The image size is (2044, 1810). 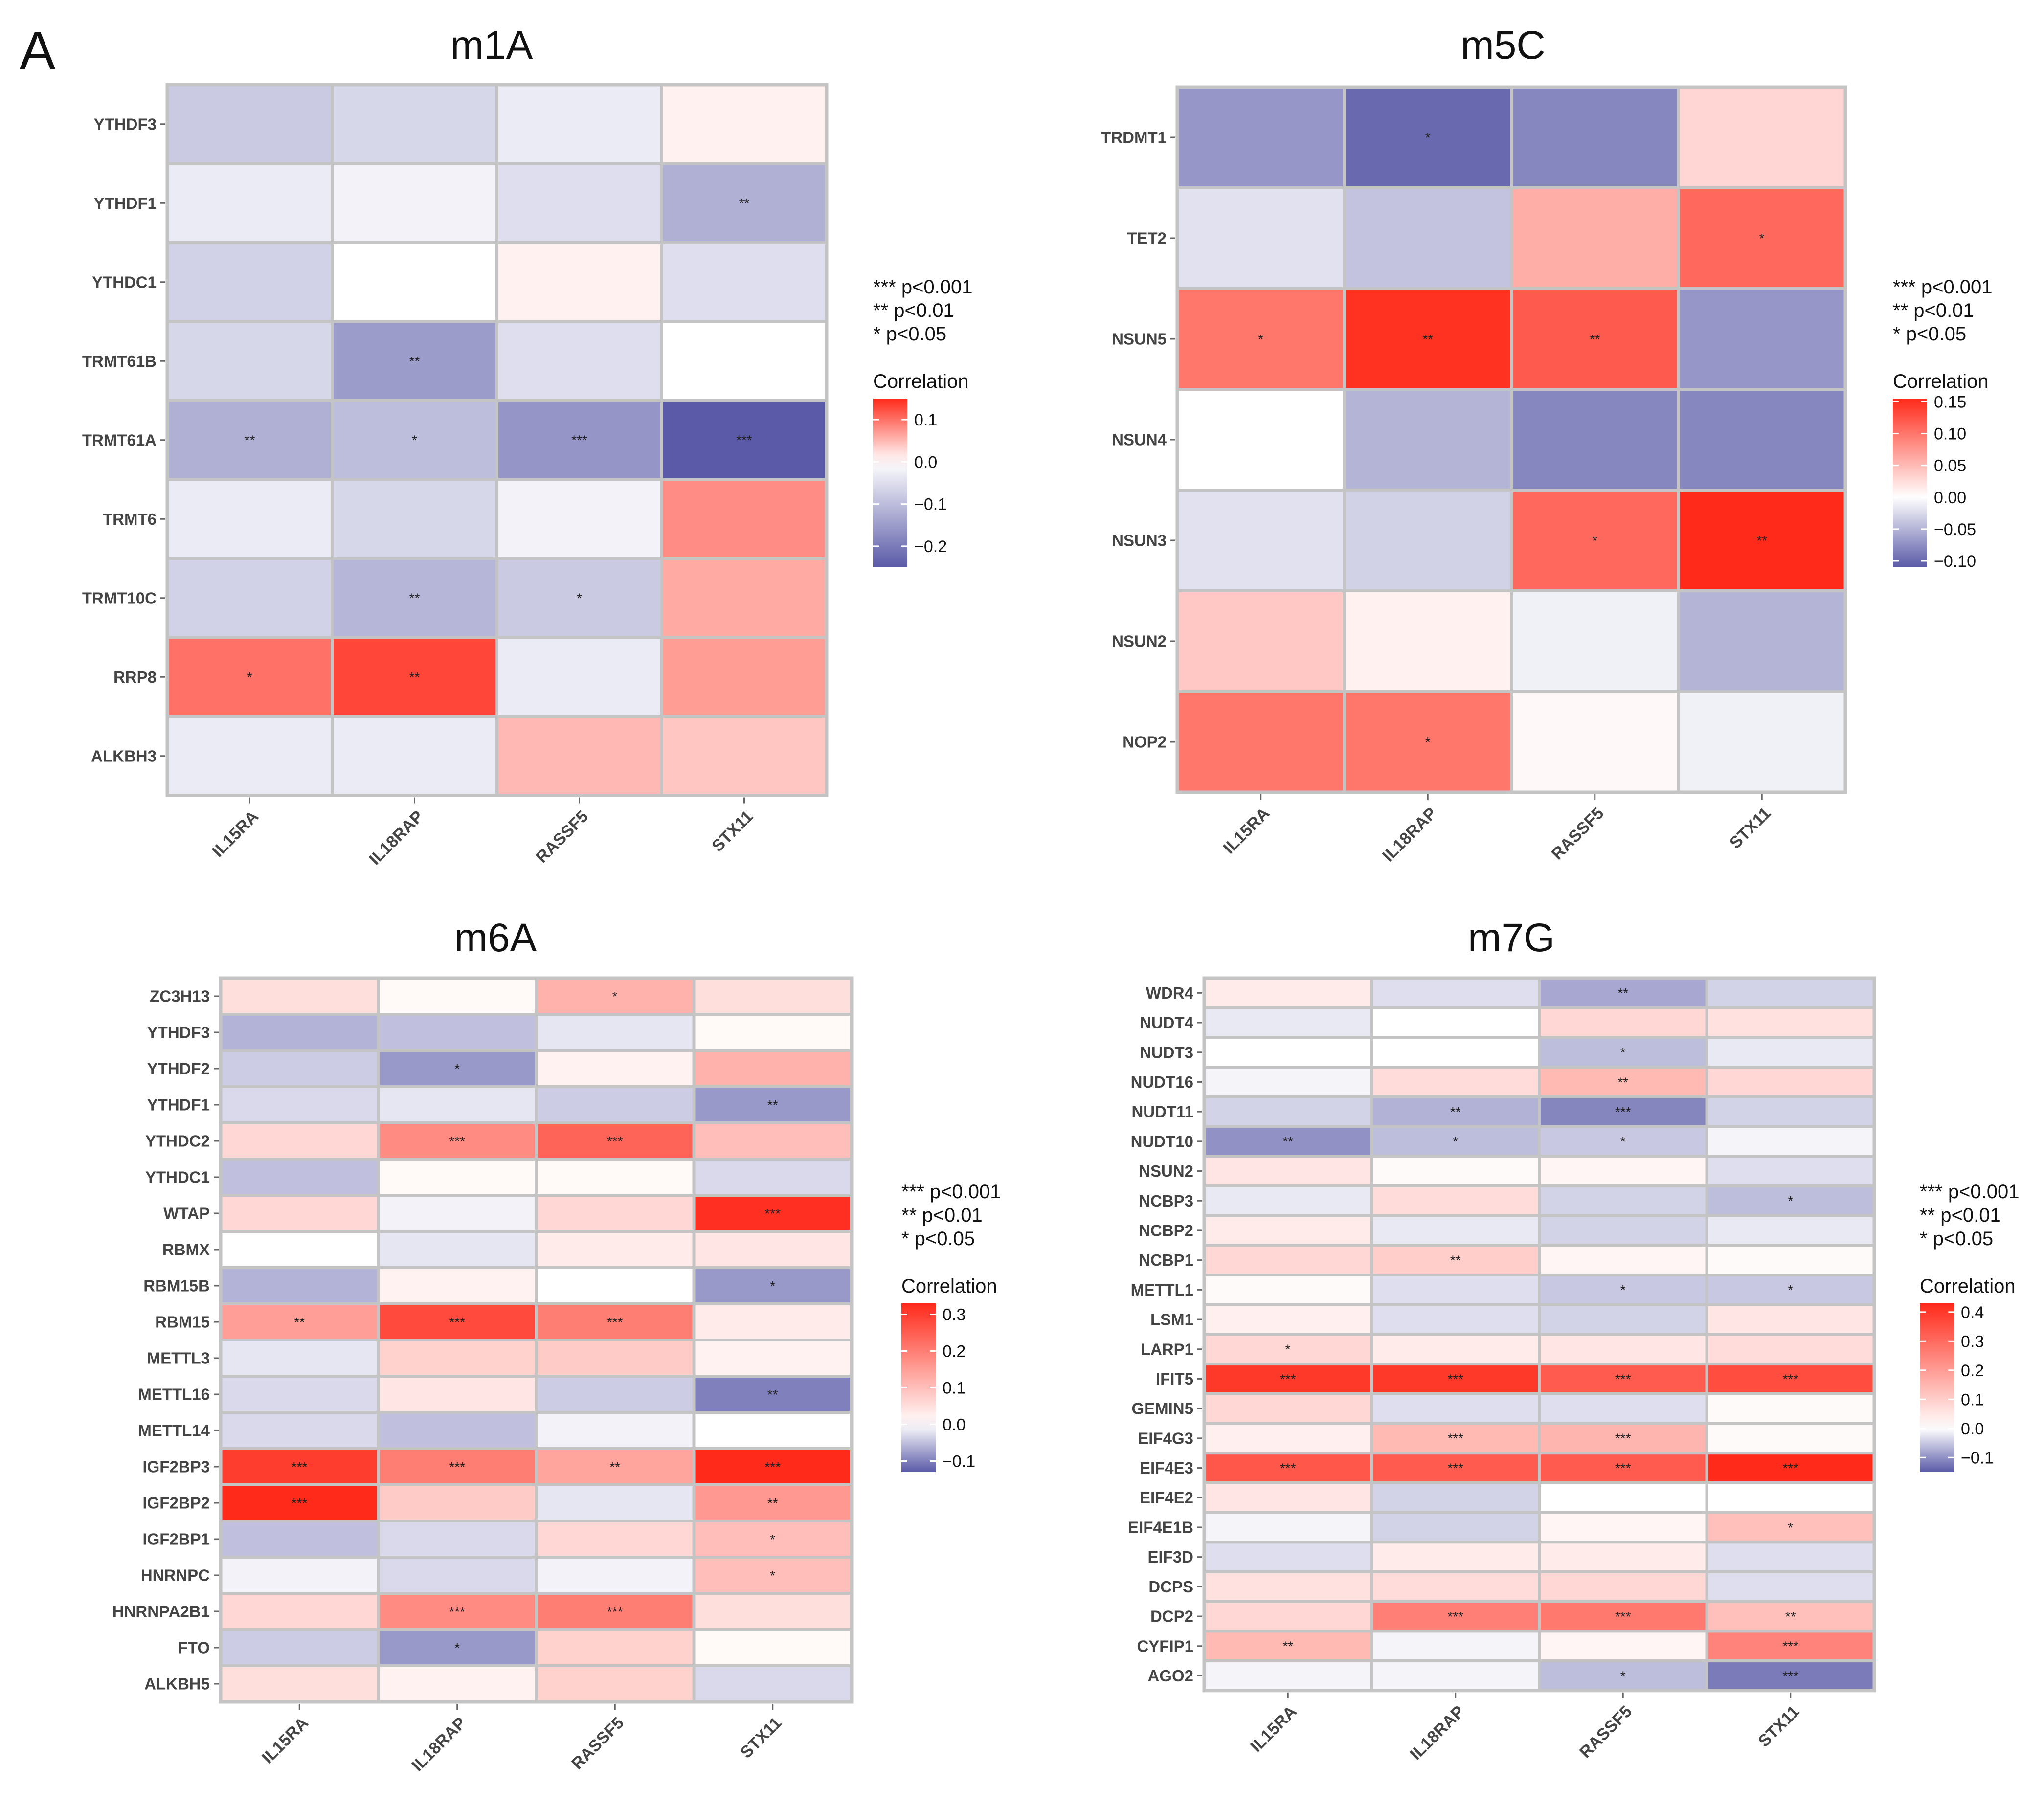 What do you see at coordinates (1165, 1646) in the screenshot?
I see `row-label: CYFIP1` at bounding box center [1165, 1646].